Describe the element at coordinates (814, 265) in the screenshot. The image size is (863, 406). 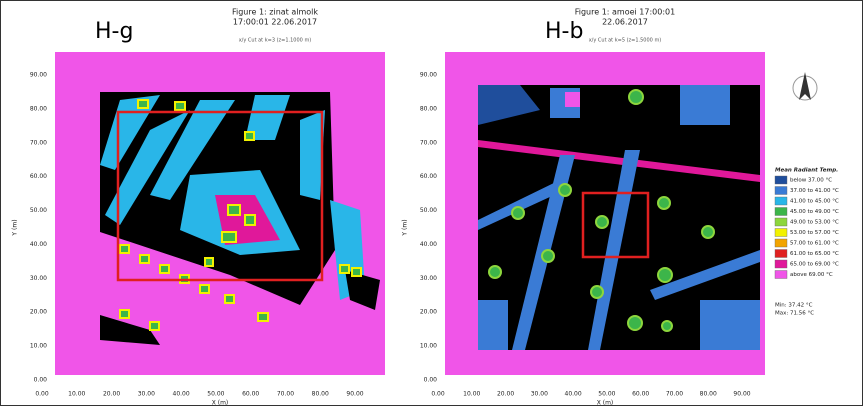
I see `legend-label: 65.00 to 69.00 °C` at that location.